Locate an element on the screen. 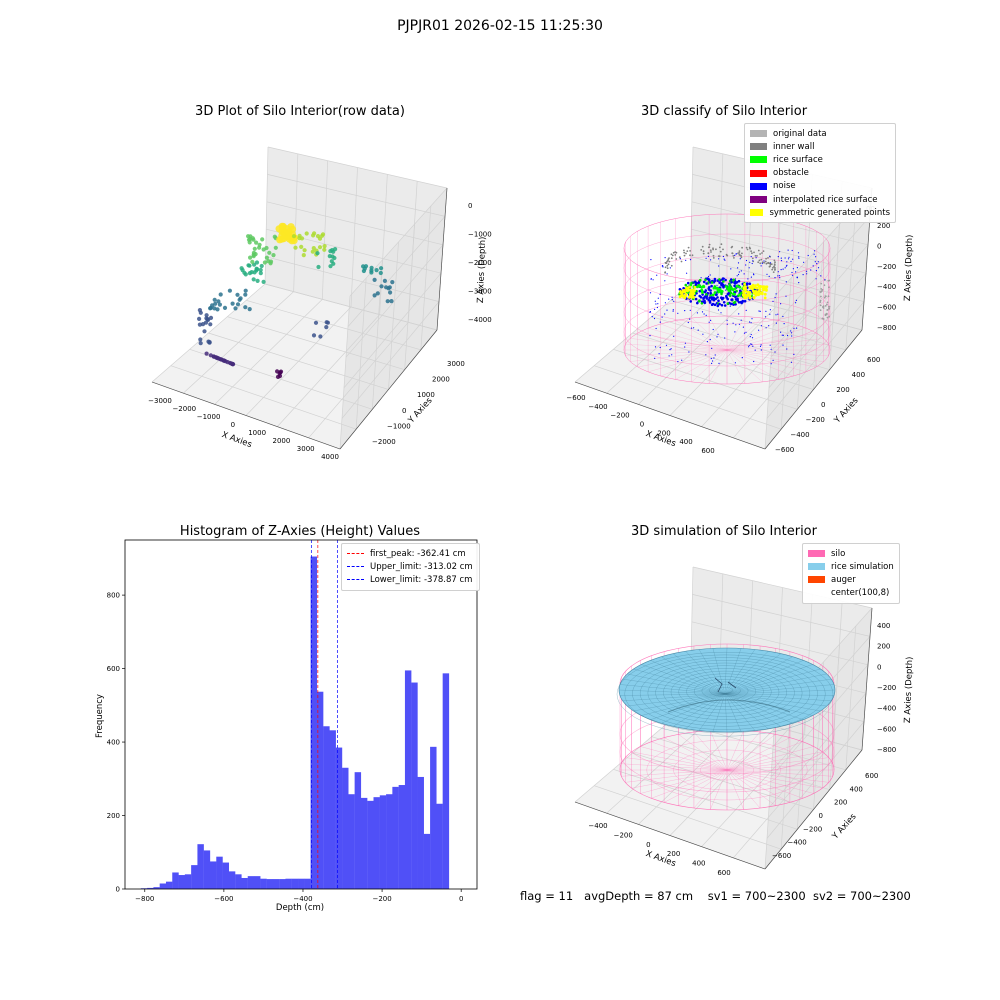 This screenshot has height=1000, width=1000. legend-item: silo is located at coordinates (851, 553).